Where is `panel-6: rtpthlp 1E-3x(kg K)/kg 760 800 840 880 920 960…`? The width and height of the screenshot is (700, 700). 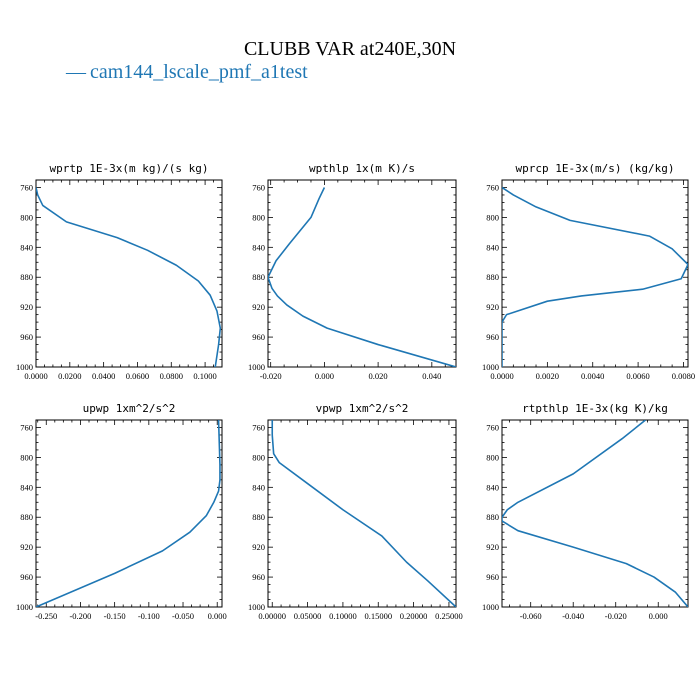
panel-6: rtpthlp 1E-3x(kg K)/kg 760 800 840 880 920 960… is located at coordinates (585, 511).